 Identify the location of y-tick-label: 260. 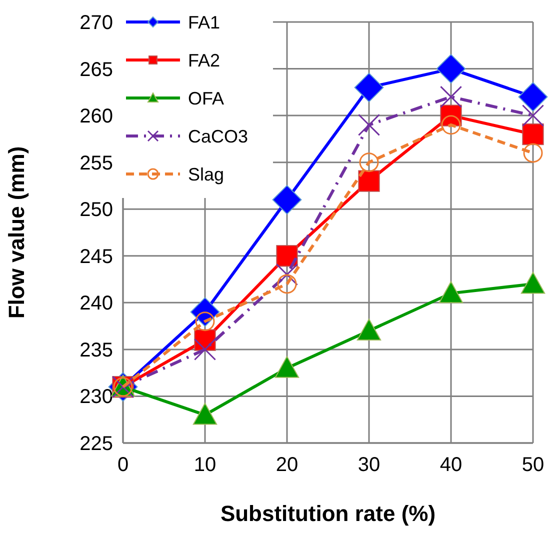
(96, 117).